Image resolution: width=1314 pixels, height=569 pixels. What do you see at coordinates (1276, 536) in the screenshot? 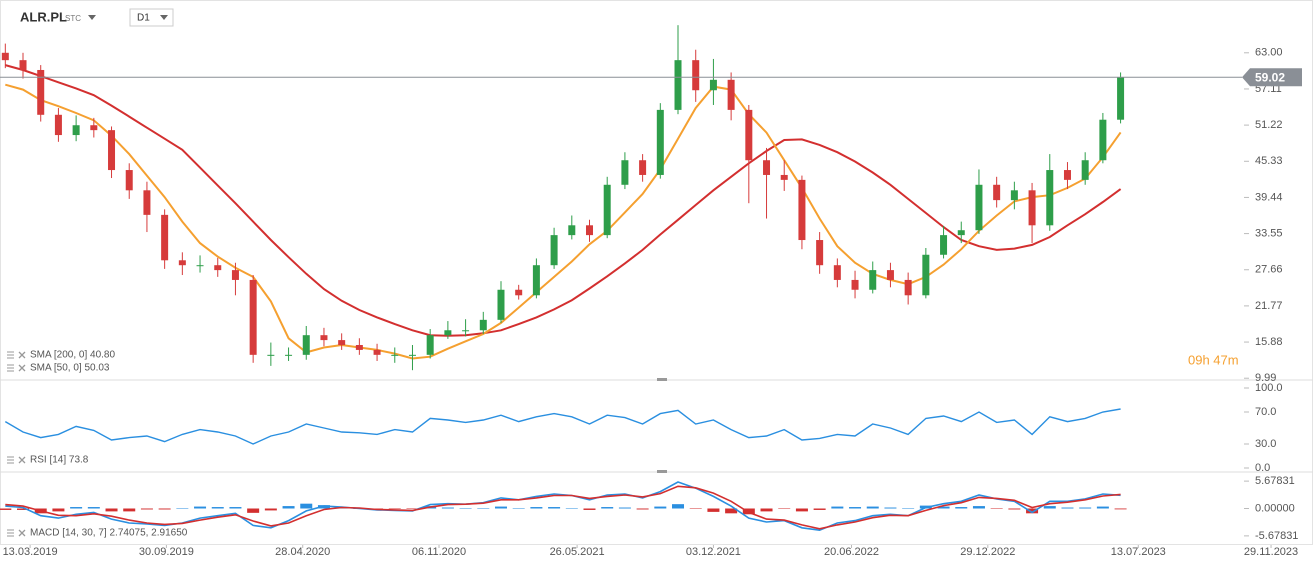
I see `y-tick-label: -5.67831` at bounding box center [1276, 536].